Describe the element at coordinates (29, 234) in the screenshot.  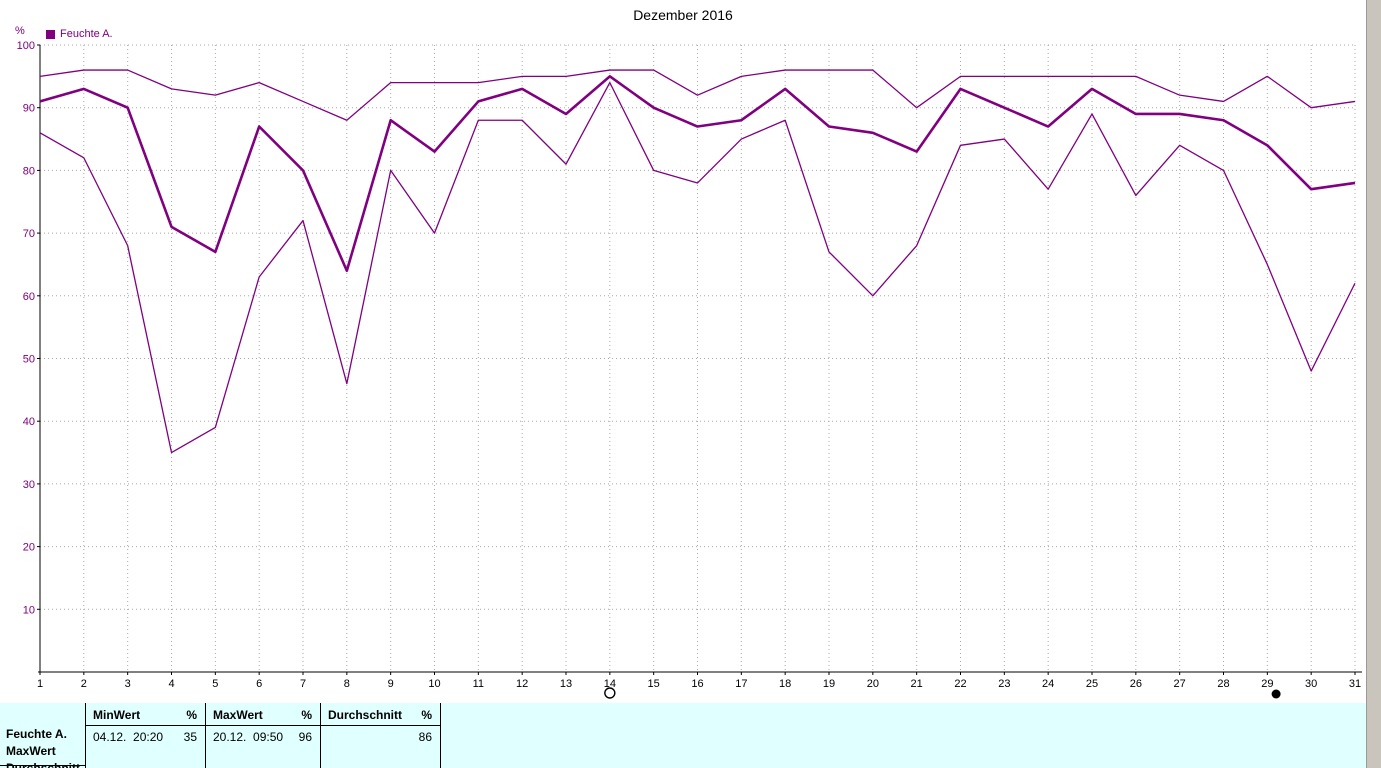
I see `y-tick-label: 70` at that location.